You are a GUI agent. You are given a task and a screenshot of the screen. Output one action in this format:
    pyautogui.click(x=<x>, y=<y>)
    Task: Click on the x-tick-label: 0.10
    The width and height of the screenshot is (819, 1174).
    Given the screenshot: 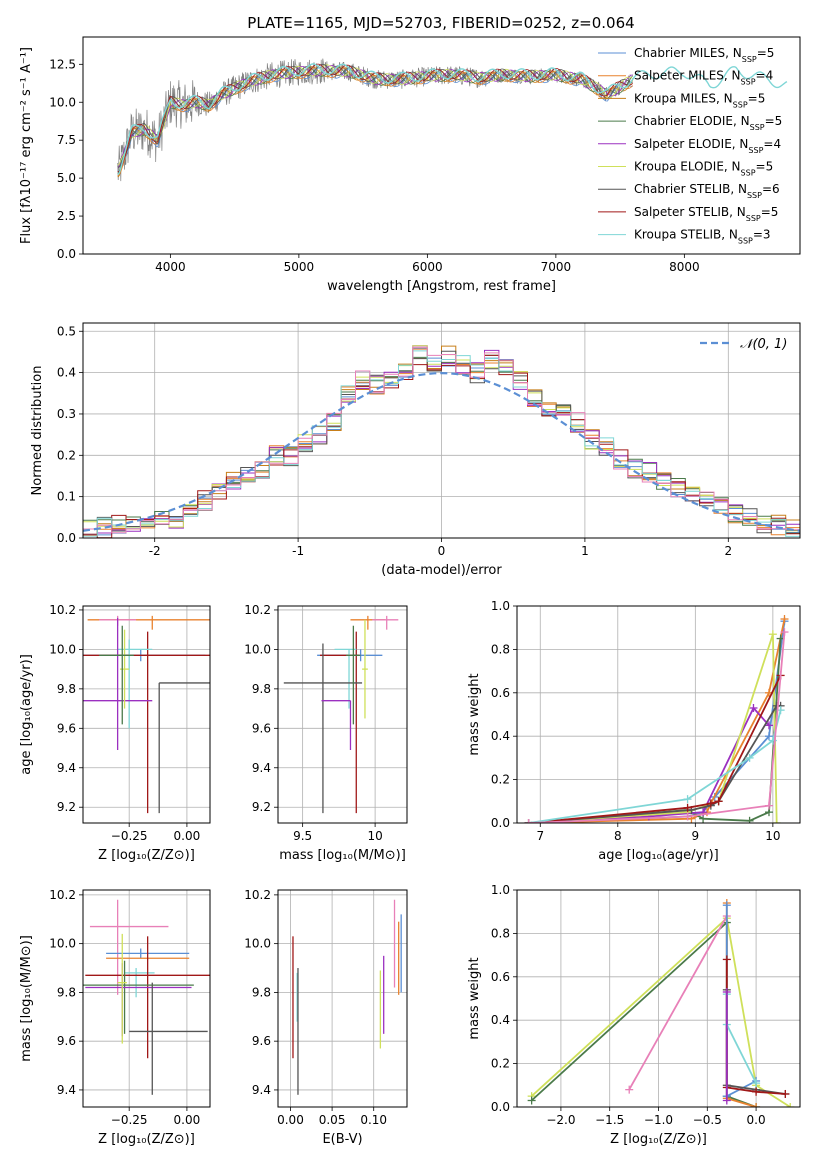 What is the action you would take?
    pyautogui.click(x=373, y=1120)
    